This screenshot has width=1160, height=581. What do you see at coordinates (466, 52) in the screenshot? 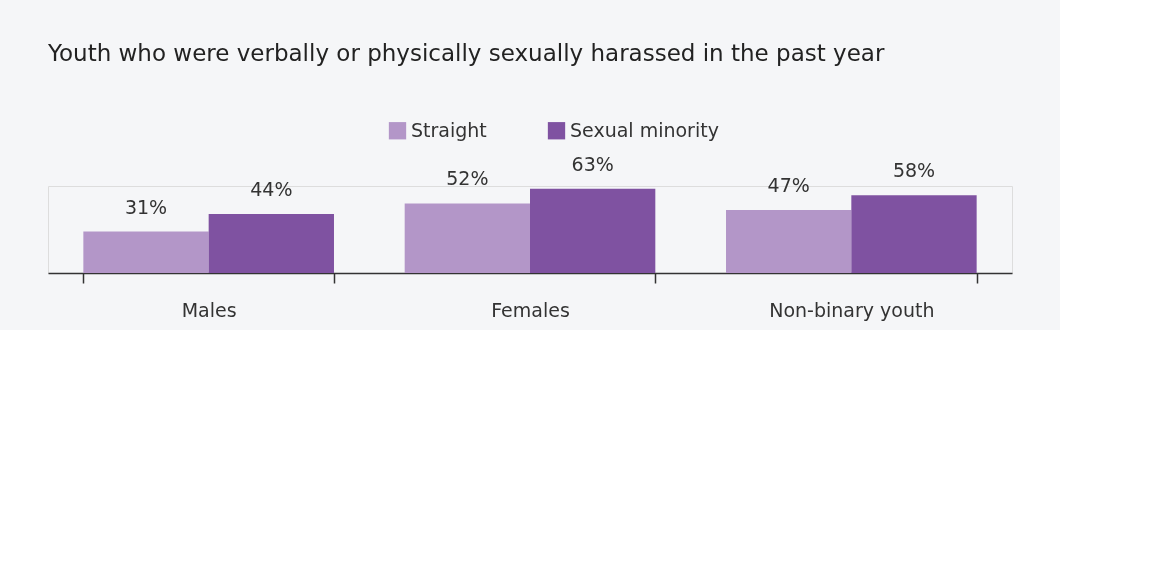
I see `chart-title: Youth who were verbally or physically sexually harassed in the past year` at bounding box center [466, 52].